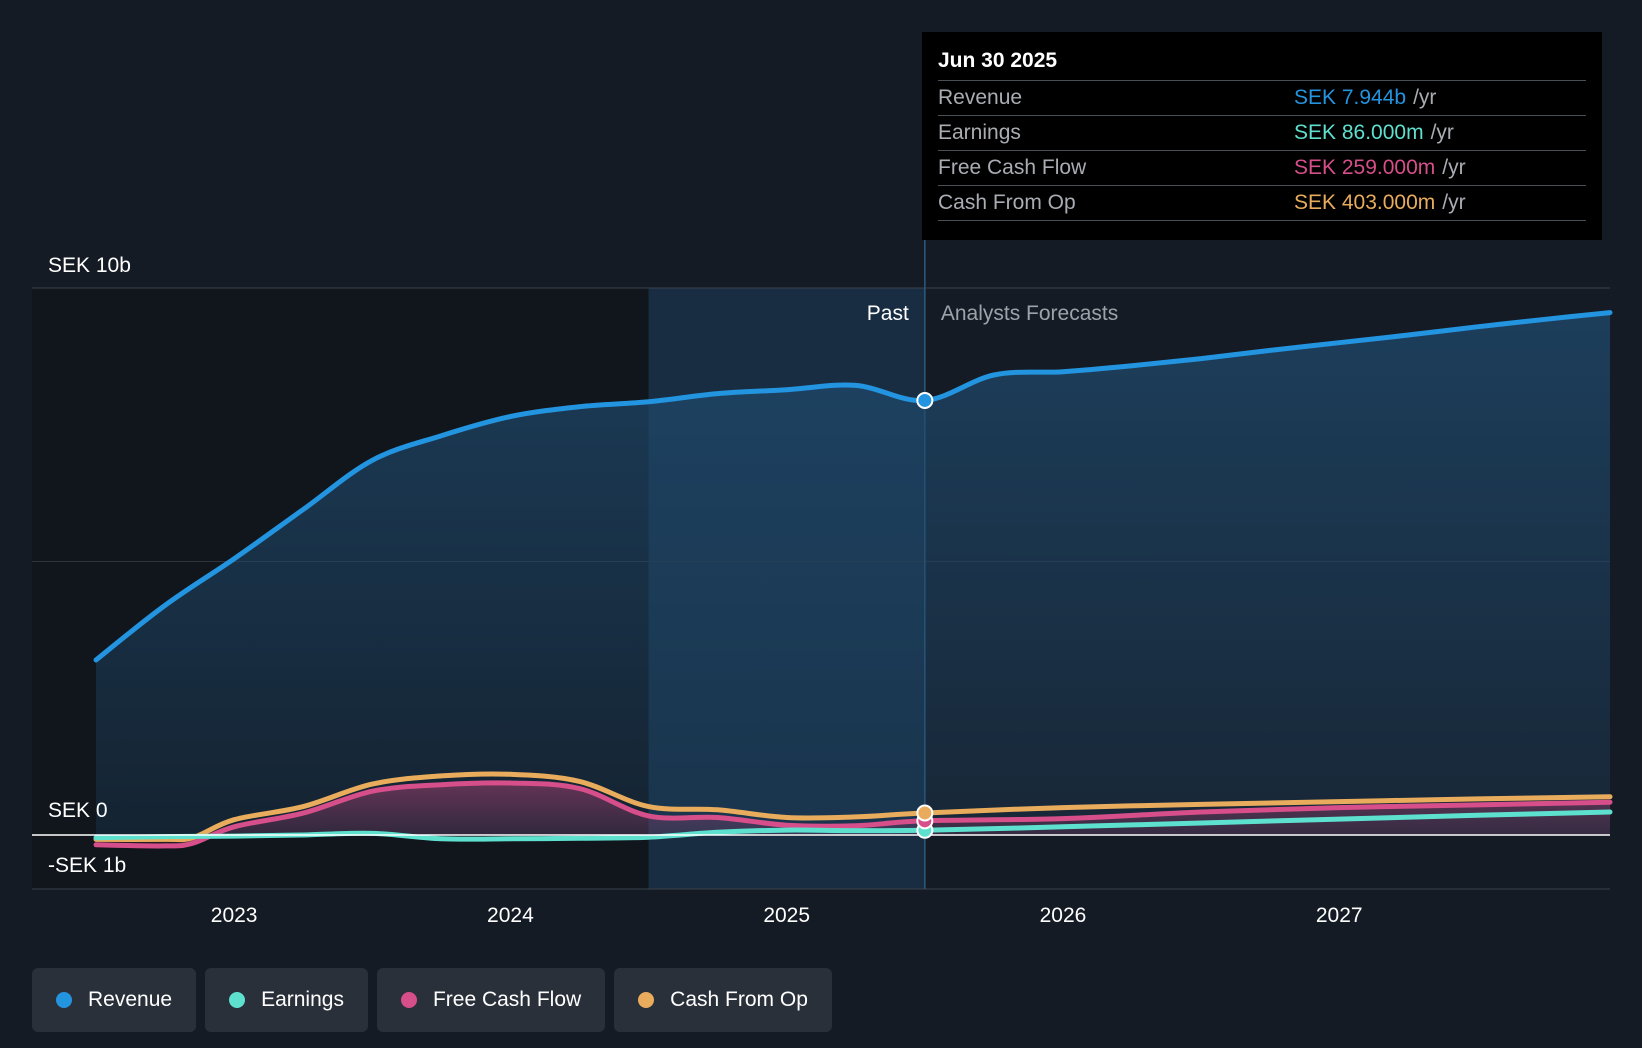 The image size is (1642, 1048). I want to click on legend-item-free-cash-flow: Free Cash Flow, so click(491, 1000).